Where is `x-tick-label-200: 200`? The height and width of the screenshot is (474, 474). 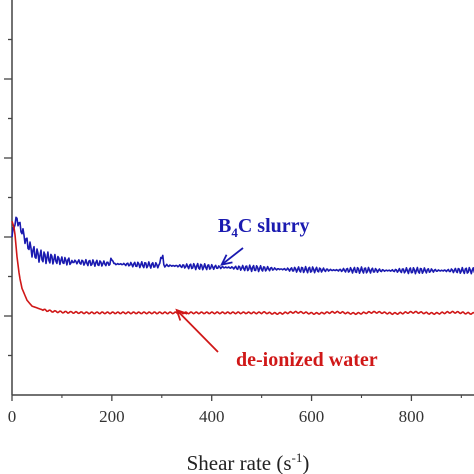
x-tick-label-200: 200 is located at coordinates (112, 416).